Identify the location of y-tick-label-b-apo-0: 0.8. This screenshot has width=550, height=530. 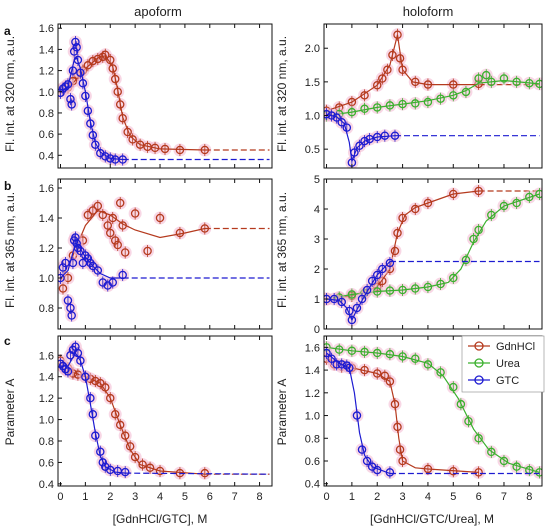
(46, 309).